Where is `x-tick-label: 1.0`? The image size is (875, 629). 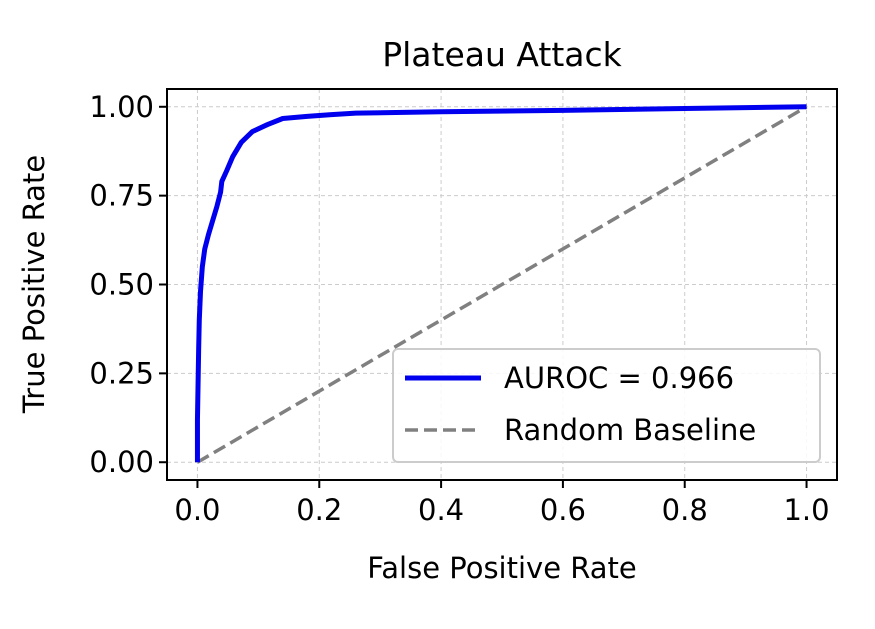
x-tick-label: 1.0 is located at coordinates (806, 510).